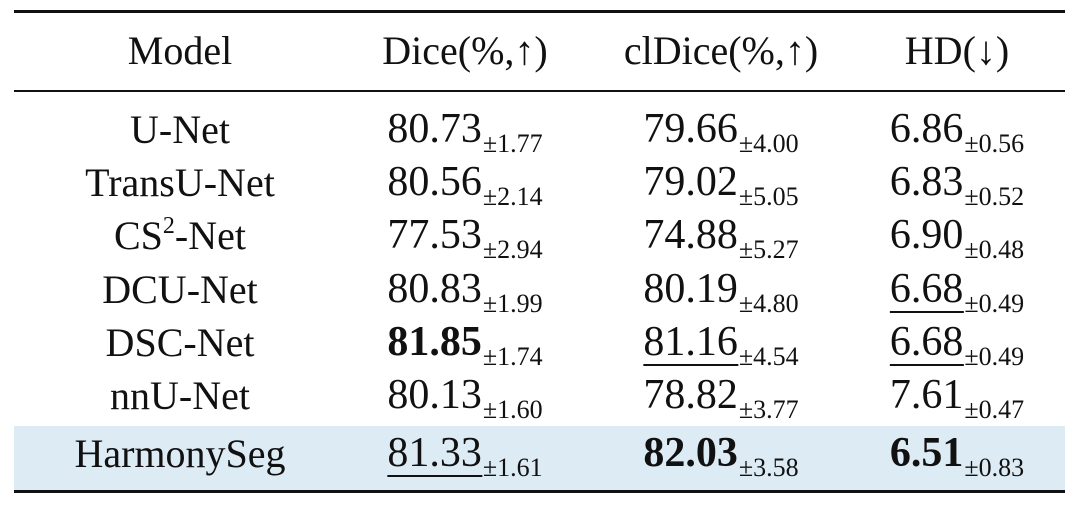 This screenshot has width=1080, height=509. Describe the element at coordinates (512, 249) in the screenshot. I see `dice-std: ±2.94` at that location.